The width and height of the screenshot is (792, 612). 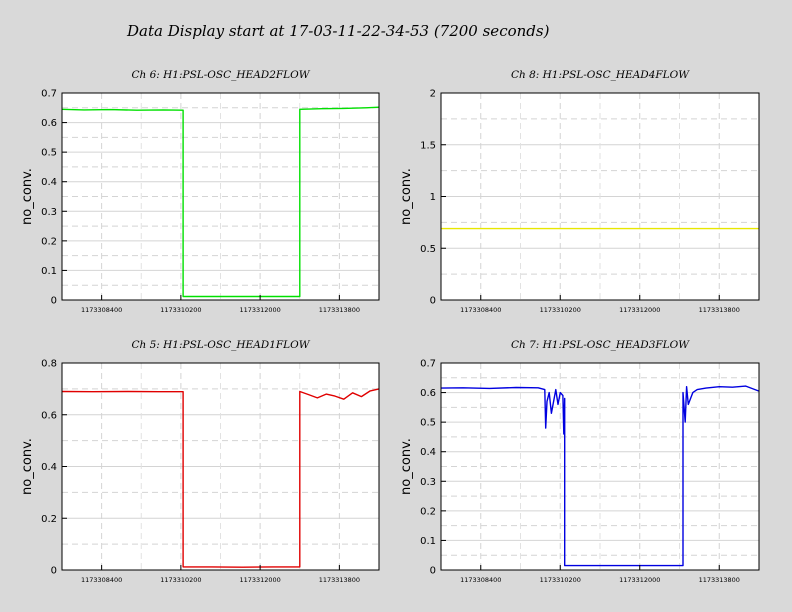 What do you see at coordinates (49, 364) in the screenshot?
I see `y-tick-label: 0.8` at bounding box center [49, 364].